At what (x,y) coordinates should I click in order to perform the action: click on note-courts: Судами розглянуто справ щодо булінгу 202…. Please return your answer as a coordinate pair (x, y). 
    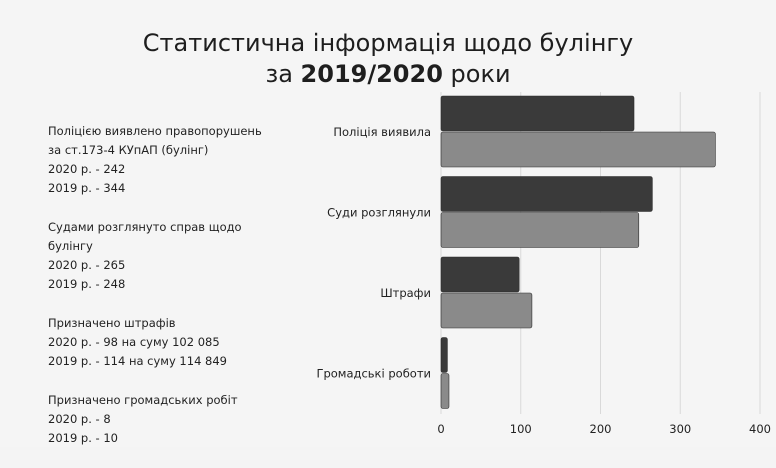
    Looking at the image, I should click on (183, 256).